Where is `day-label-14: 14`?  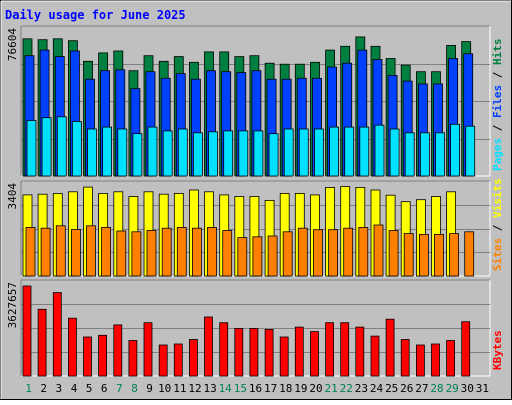
day-label-14: 14 is located at coordinates (226, 388).